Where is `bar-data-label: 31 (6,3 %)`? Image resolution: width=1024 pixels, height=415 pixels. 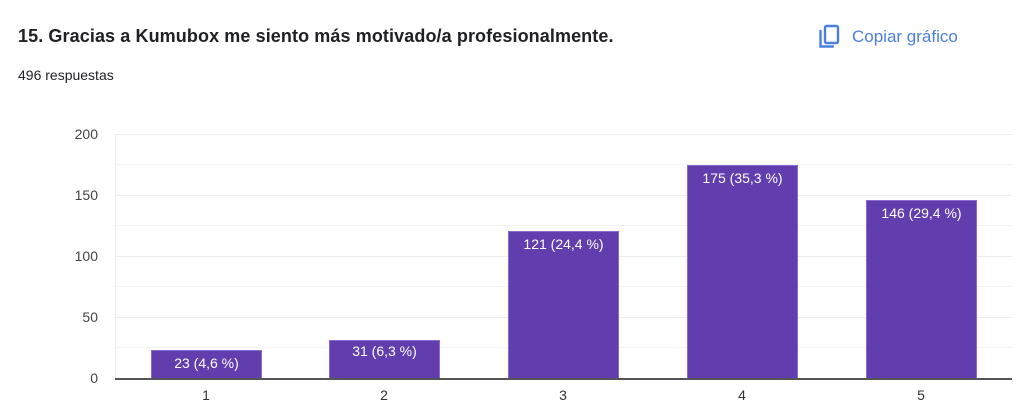
bar-data-label: 31 (6,3 %) is located at coordinates (384, 351).